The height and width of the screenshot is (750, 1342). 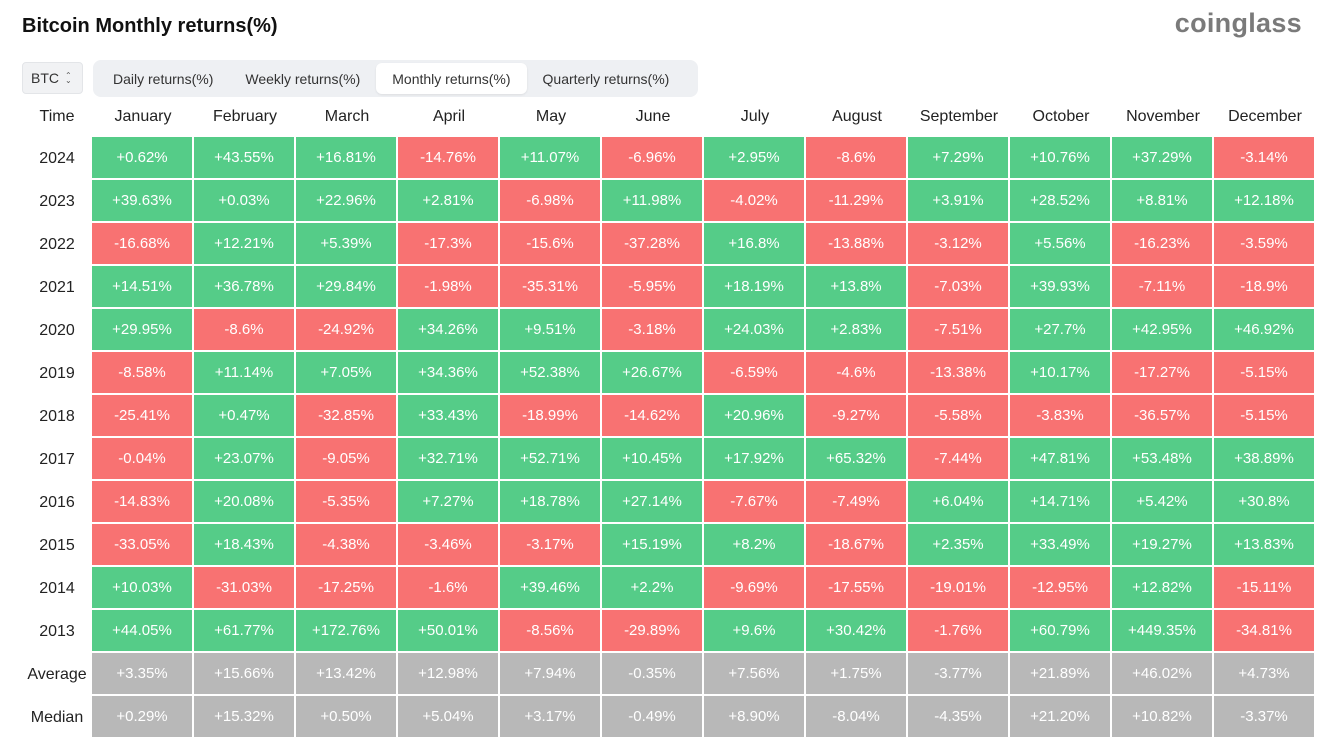 I want to click on return-cell: +29.84%, so click(x=347, y=287).